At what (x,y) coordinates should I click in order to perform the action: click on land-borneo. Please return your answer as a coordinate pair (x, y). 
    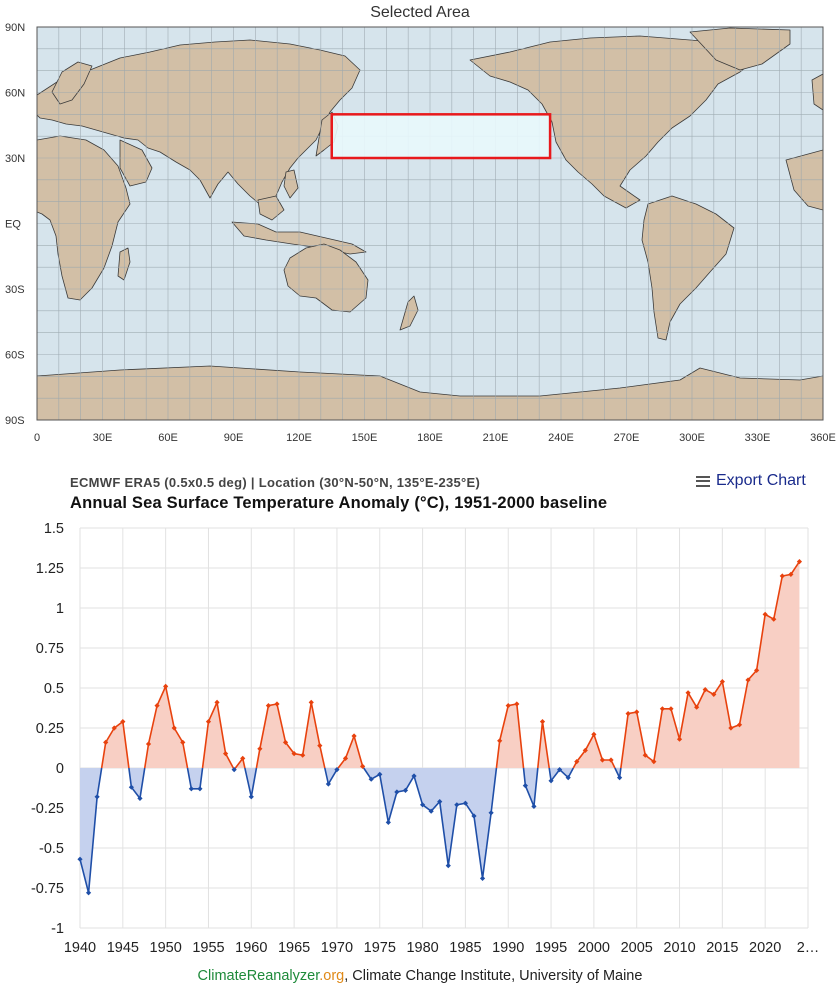
    Looking at the image, I should click on (271, 208).